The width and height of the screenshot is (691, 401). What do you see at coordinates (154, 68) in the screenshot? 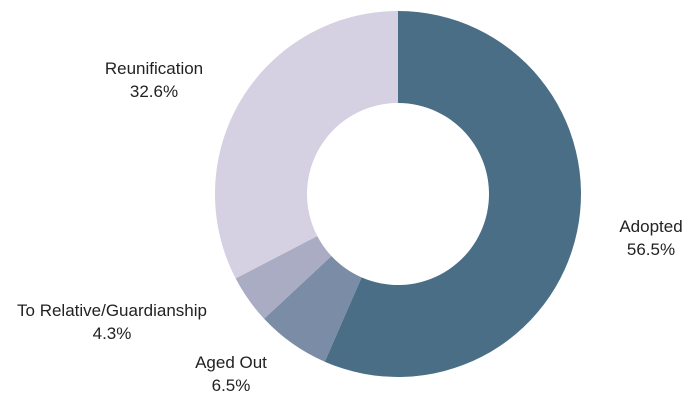
I see `slice-label: Reunification` at bounding box center [154, 68].